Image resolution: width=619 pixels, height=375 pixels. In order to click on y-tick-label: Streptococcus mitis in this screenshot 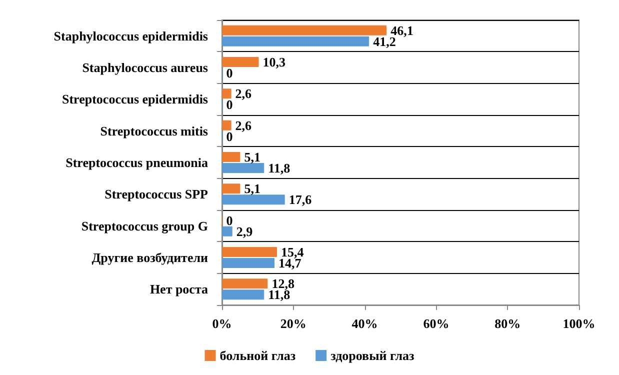, I will do `click(154, 130)`.